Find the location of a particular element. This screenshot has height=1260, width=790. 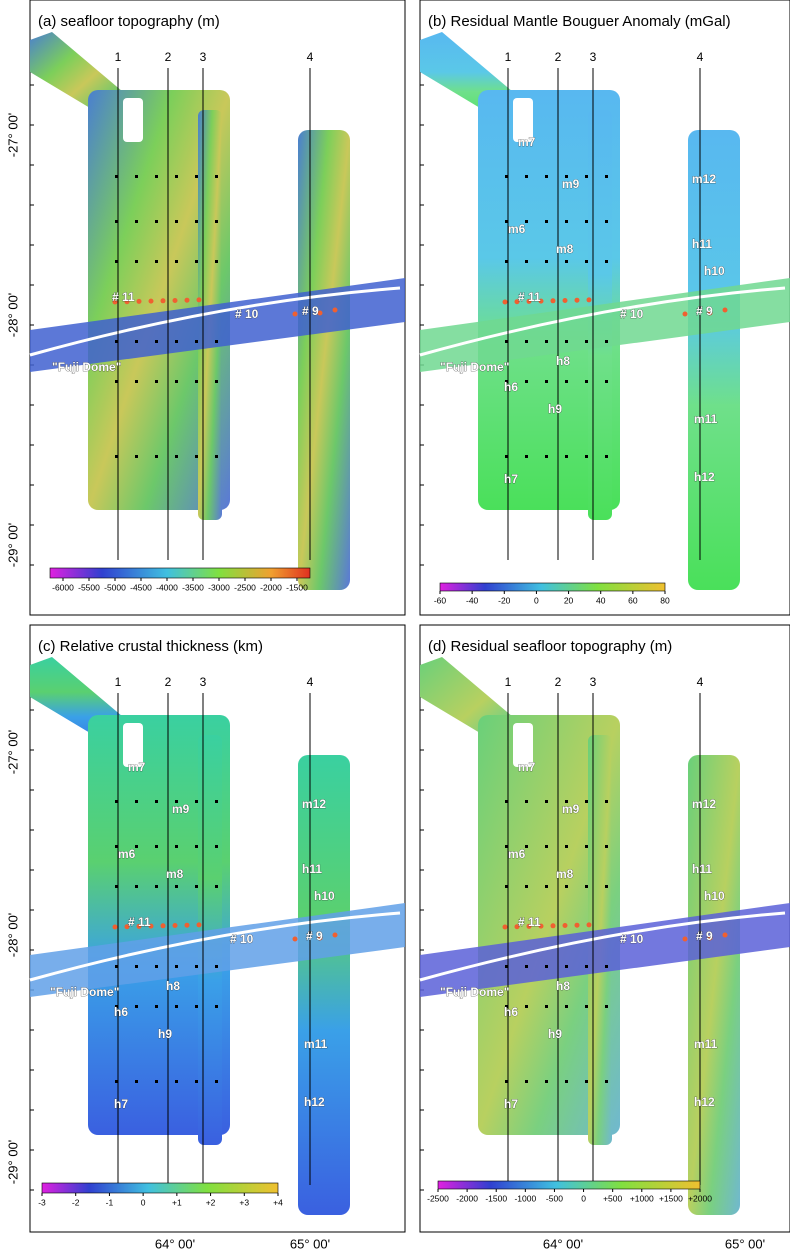

feature-label: m8 is located at coordinates (565, 249).